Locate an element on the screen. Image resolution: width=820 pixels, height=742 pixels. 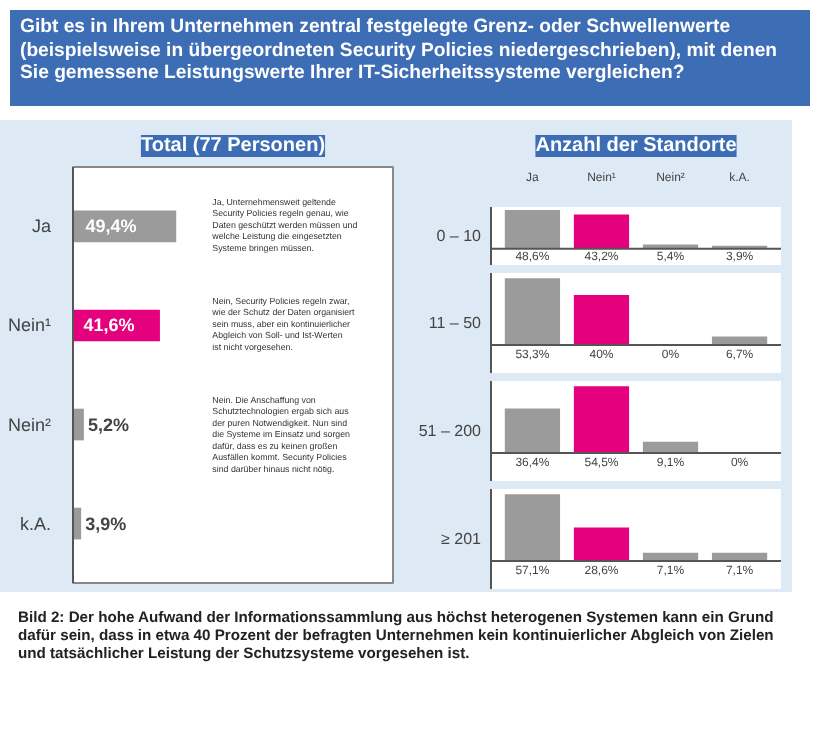
y-tick-label: Ja is located at coordinates (41, 226).